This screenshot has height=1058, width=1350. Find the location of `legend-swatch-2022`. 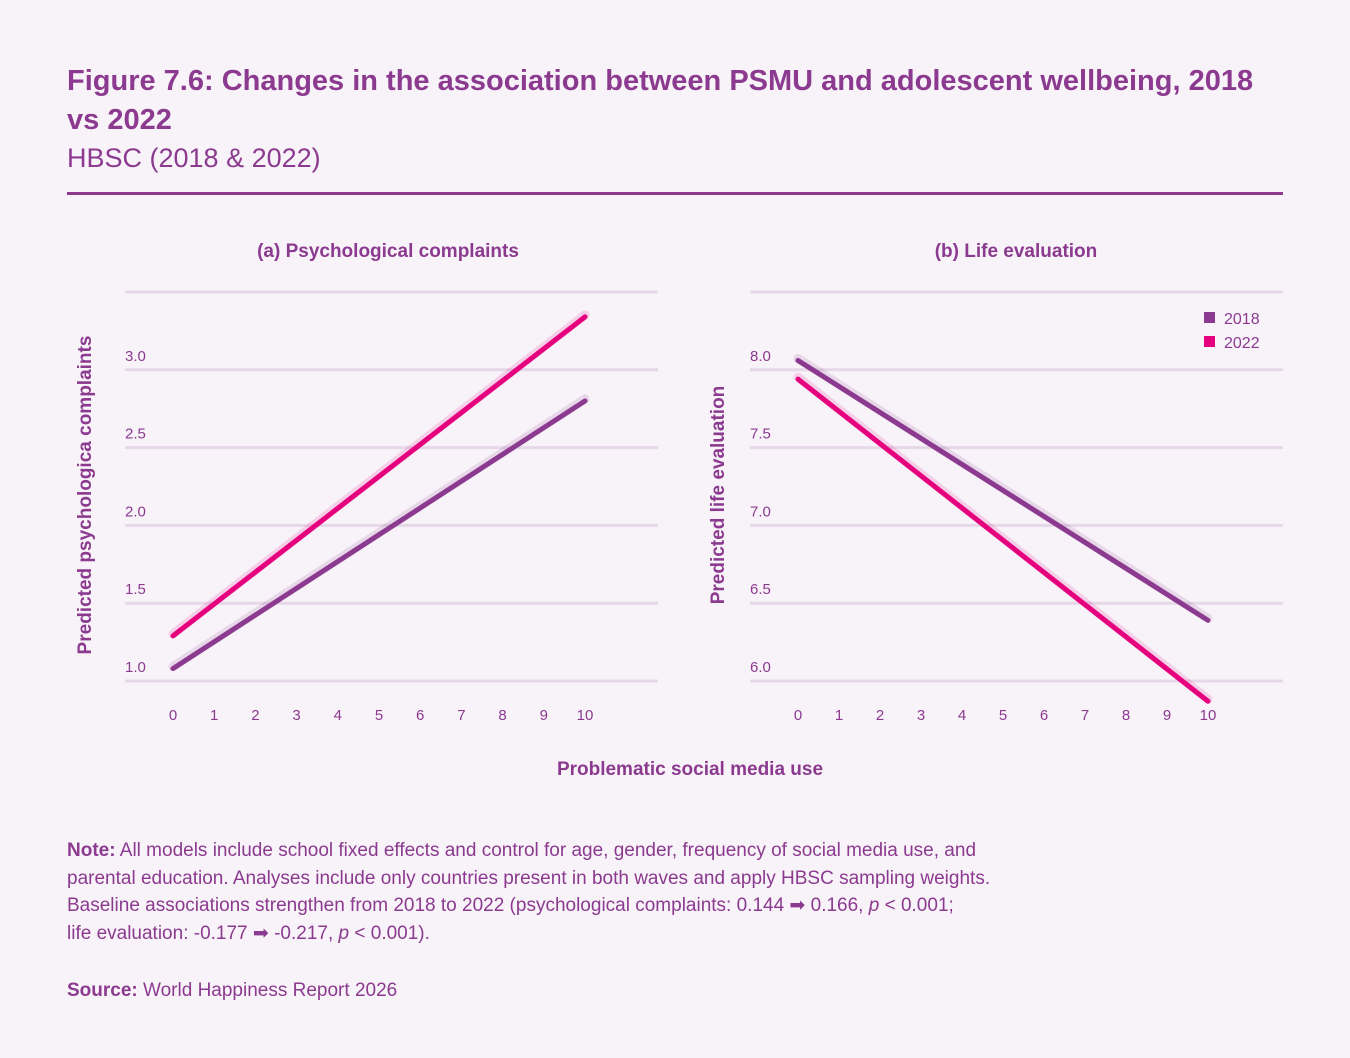

legend-swatch-2022 is located at coordinates (1209, 341).